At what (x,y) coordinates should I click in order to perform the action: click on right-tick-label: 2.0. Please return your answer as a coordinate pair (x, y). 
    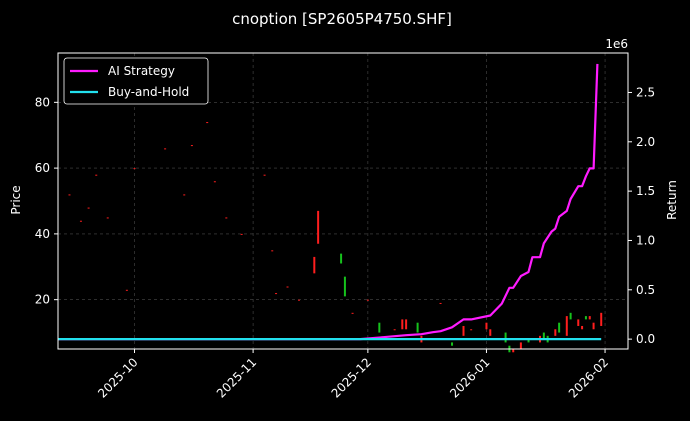
    Looking at the image, I should click on (645, 142).